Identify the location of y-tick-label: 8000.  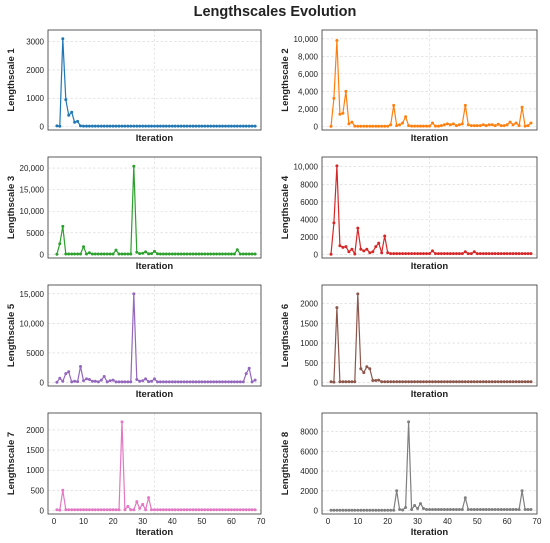
(309, 432).